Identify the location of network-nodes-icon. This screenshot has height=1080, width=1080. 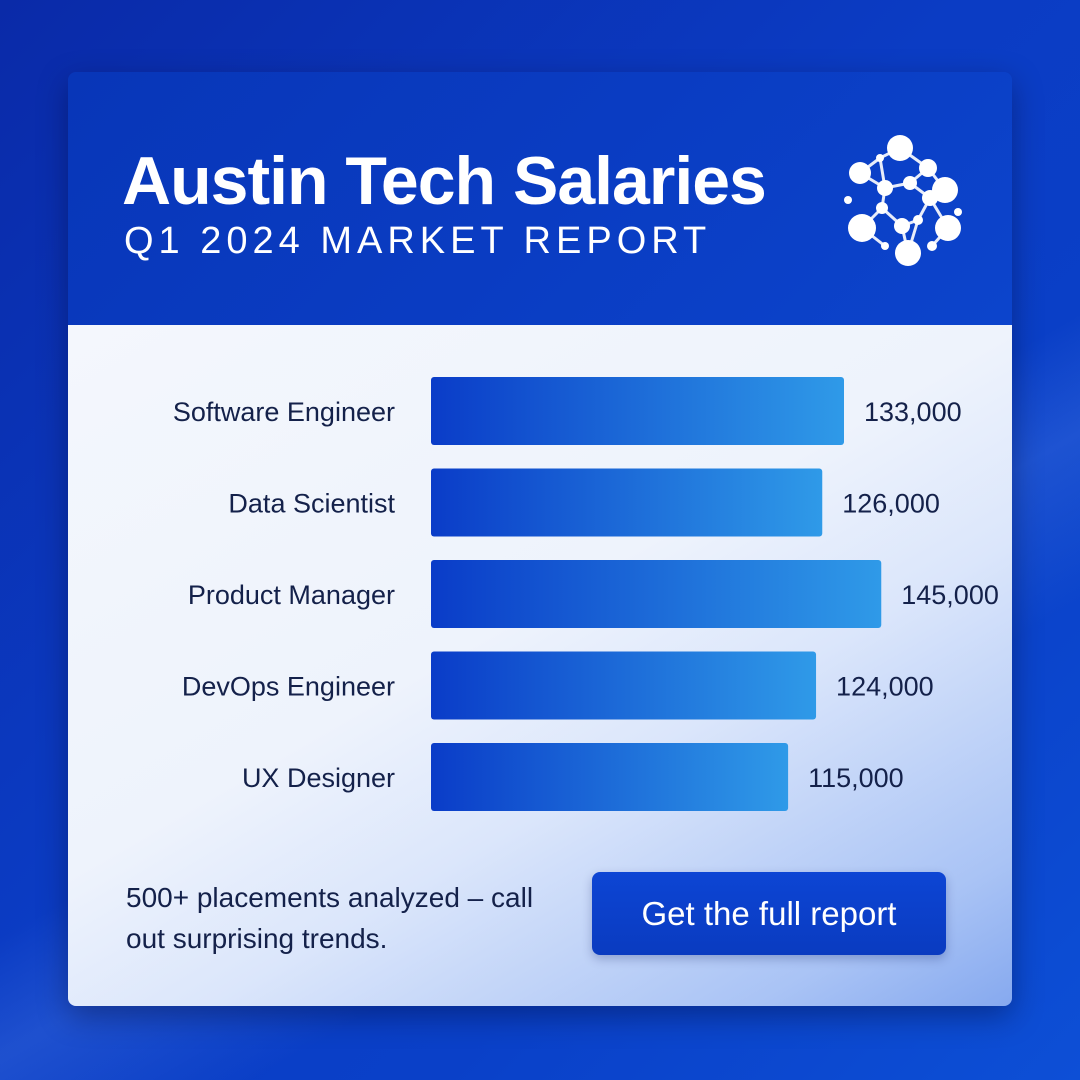
(903, 200).